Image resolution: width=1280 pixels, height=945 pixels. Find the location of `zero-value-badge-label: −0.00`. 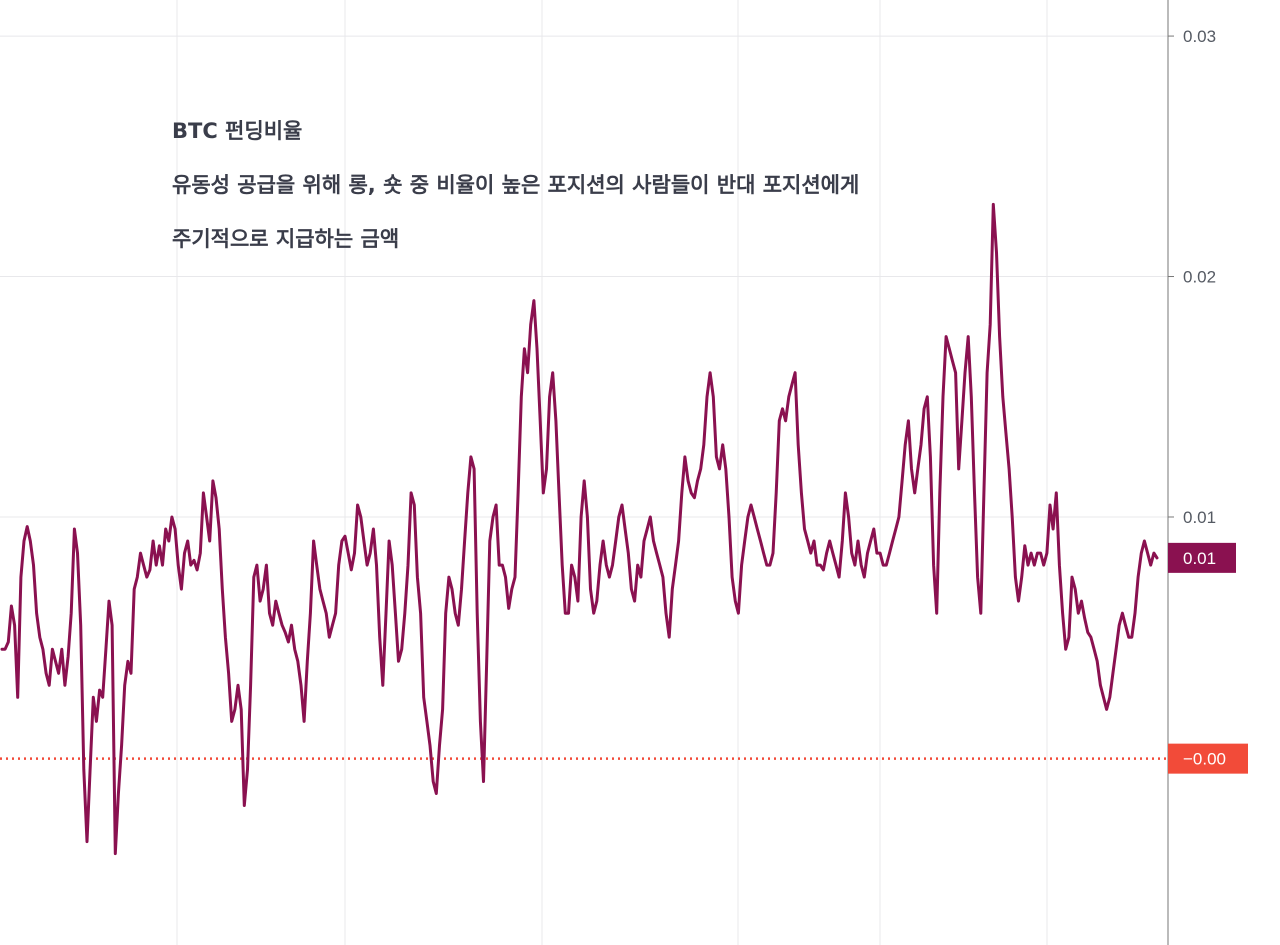

zero-value-badge-label: −0.00 is located at coordinates (1204, 759).